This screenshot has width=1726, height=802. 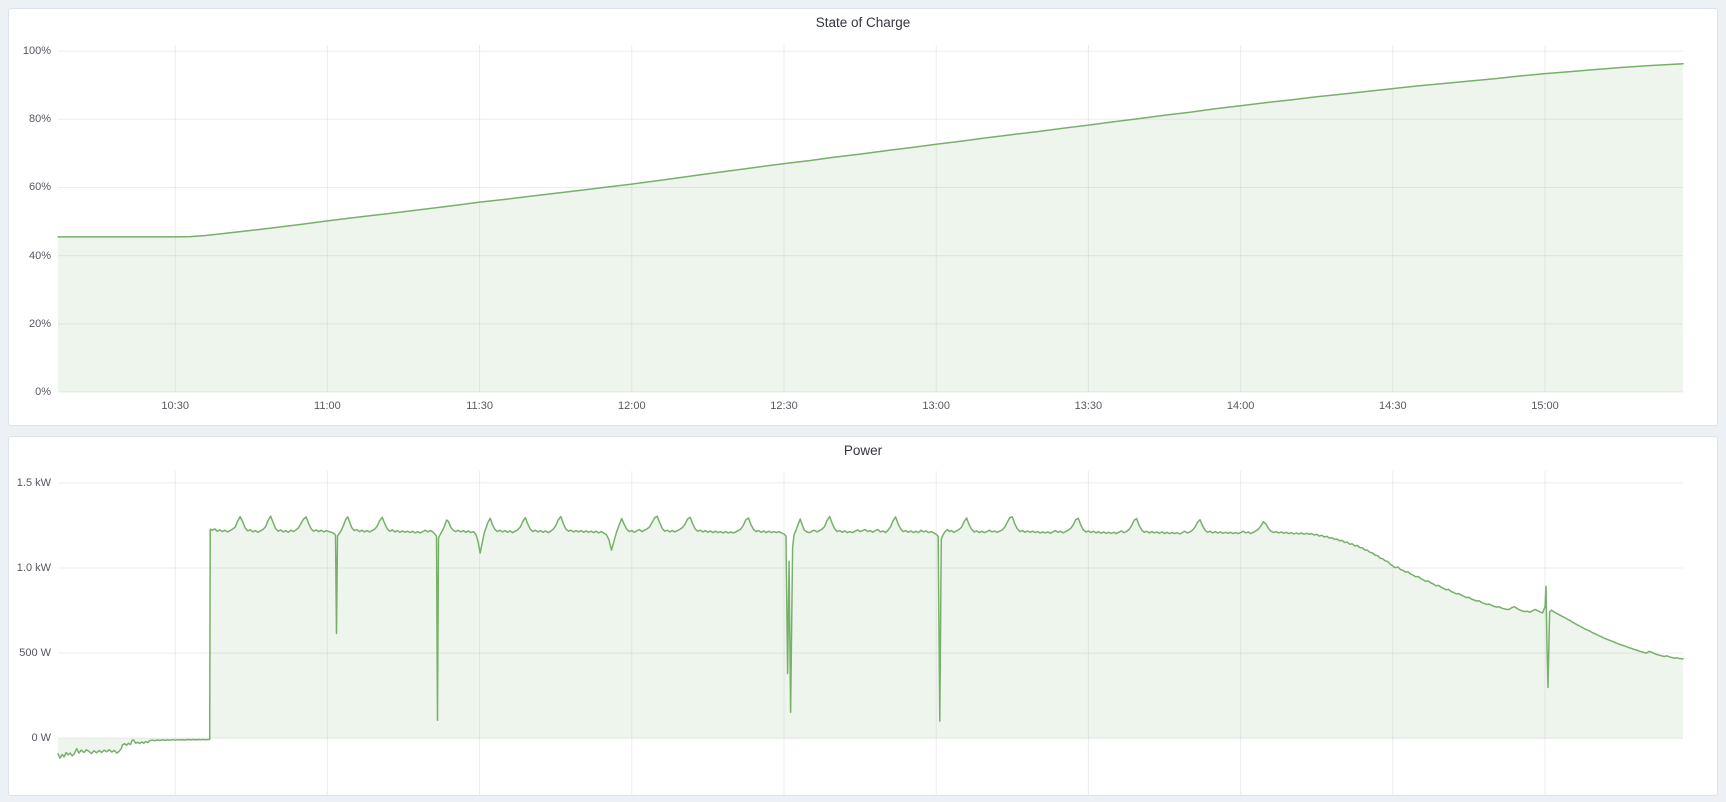 What do you see at coordinates (33, 482) in the screenshot?
I see `y-axis-tick-label: 1.5 kW` at bounding box center [33, 482].